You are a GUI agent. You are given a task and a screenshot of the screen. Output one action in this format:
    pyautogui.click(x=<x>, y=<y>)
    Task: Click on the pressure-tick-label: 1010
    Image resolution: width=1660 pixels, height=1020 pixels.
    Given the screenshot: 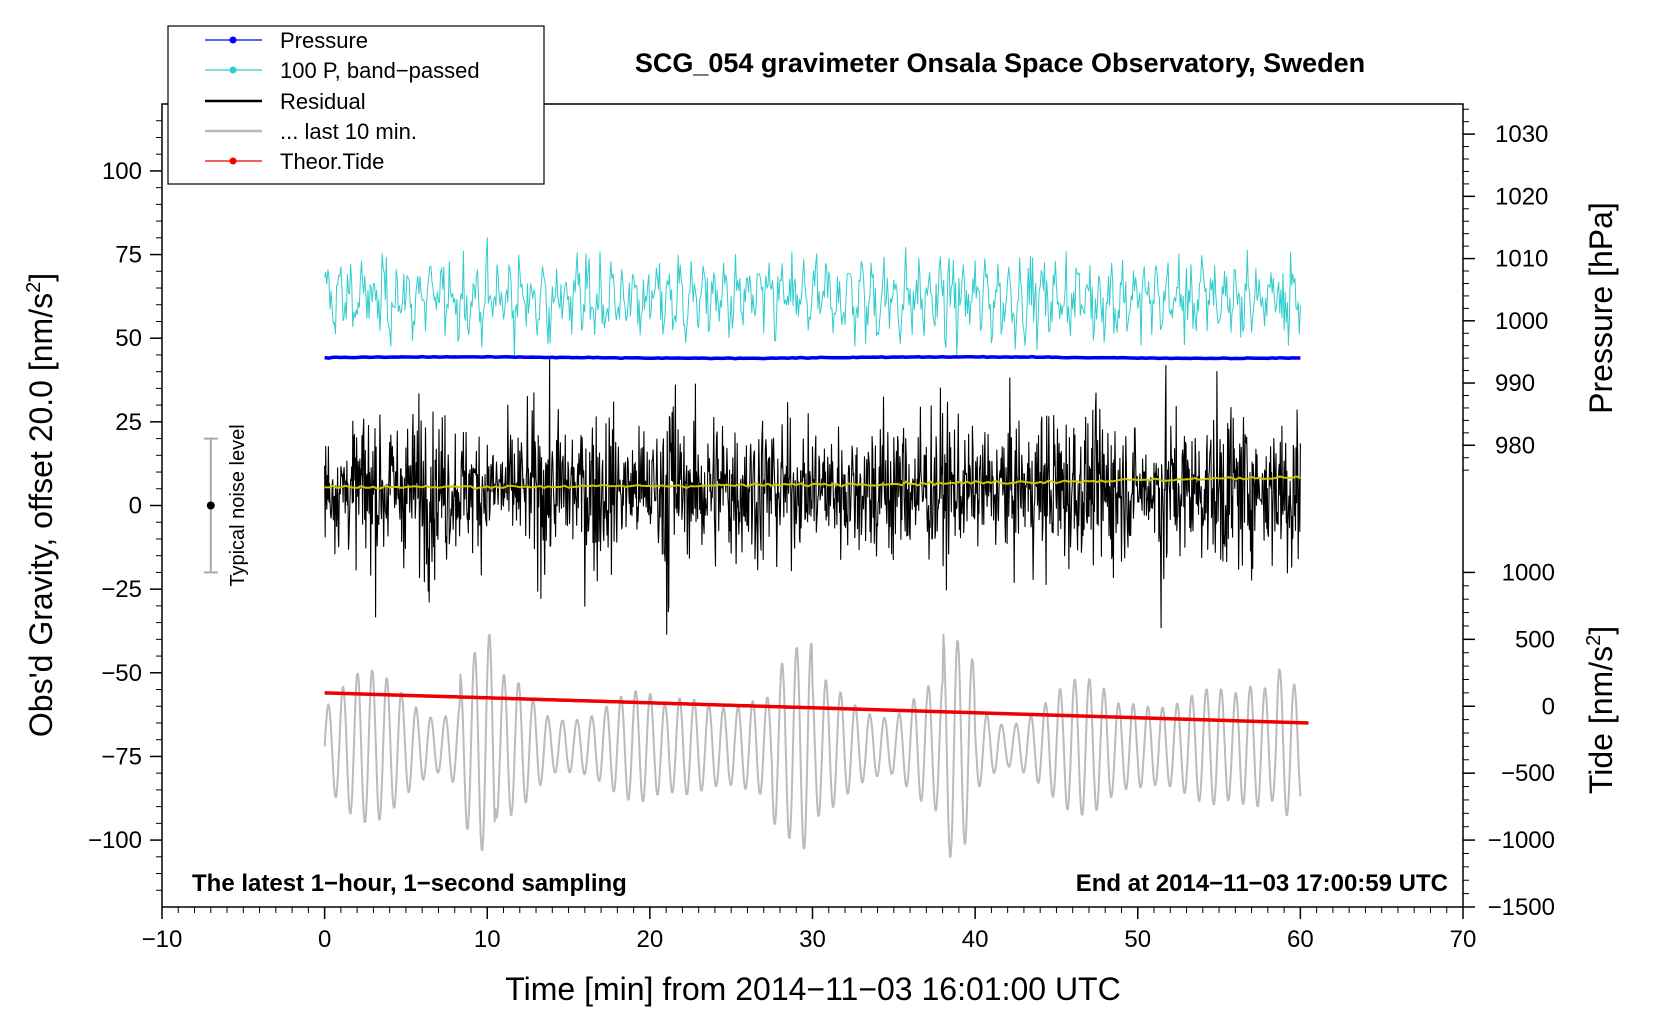 What is the action you would take?
    pyautogui.click(x=1521, y=259)
    